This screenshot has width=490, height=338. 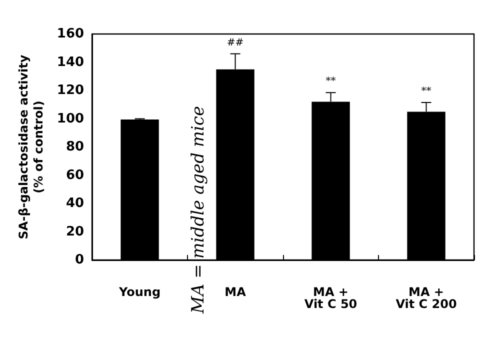 What do you see at coordinates (75, 203) in the screenshot?
I see `y-tick-label: 40` at bounding box center [75, 203].